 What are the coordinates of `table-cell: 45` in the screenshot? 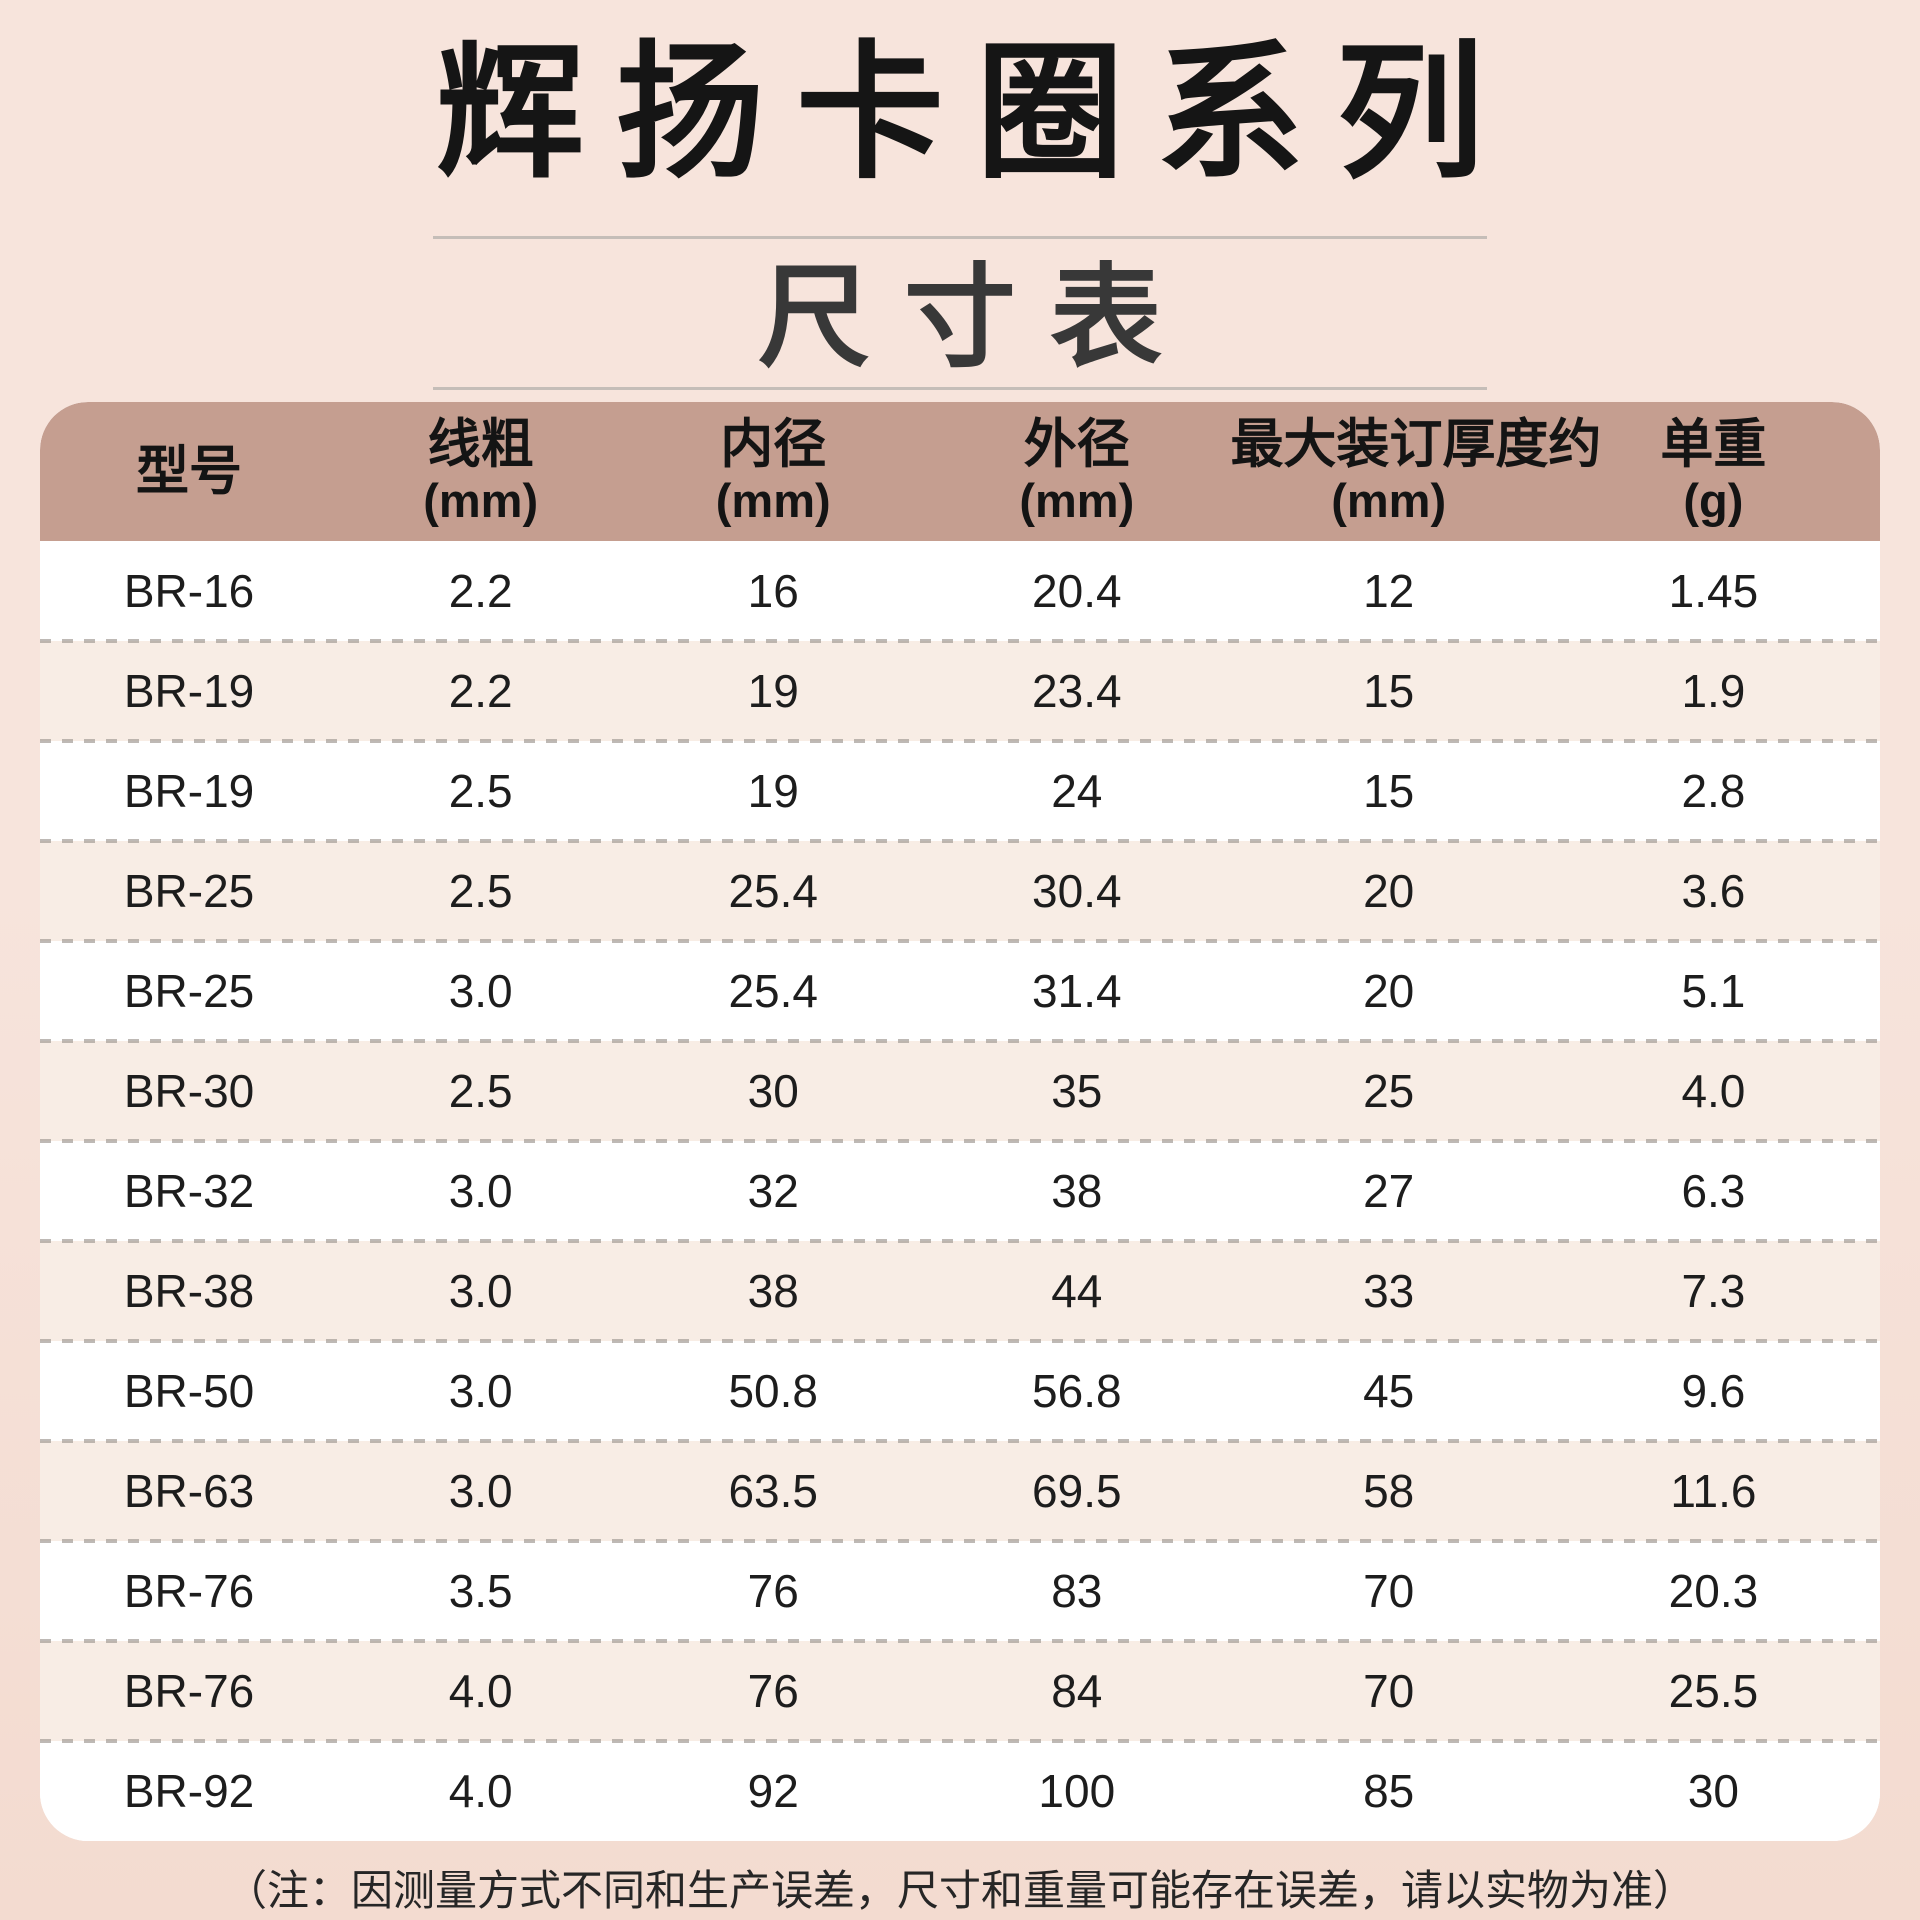 It's located at (1389, 1391).